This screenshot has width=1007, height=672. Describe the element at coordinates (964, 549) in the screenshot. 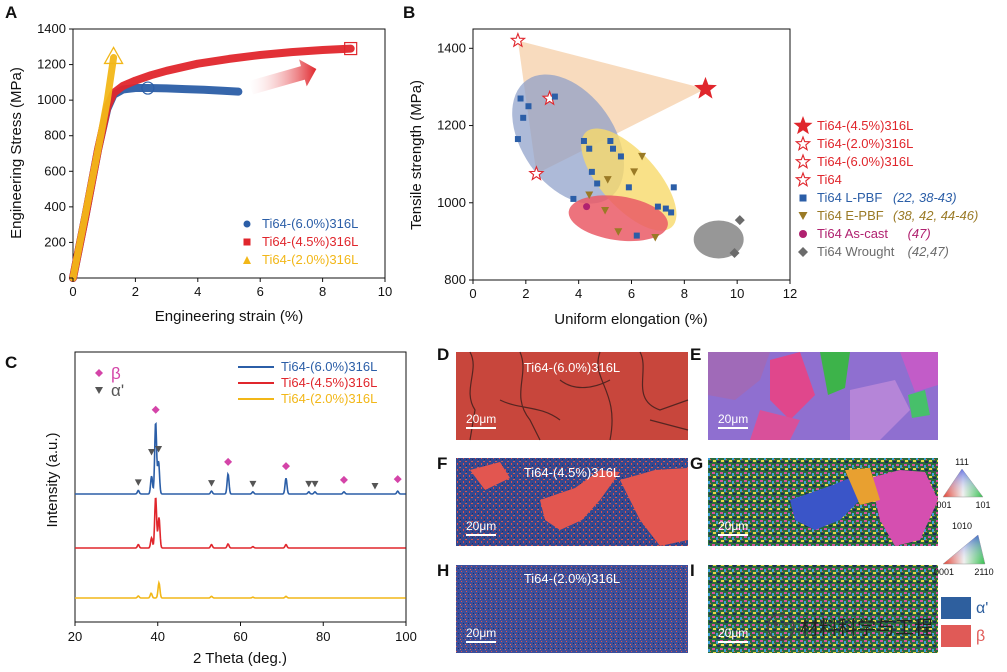

I see `ipf-key-alpha: 1010 0001 2110` at that location.